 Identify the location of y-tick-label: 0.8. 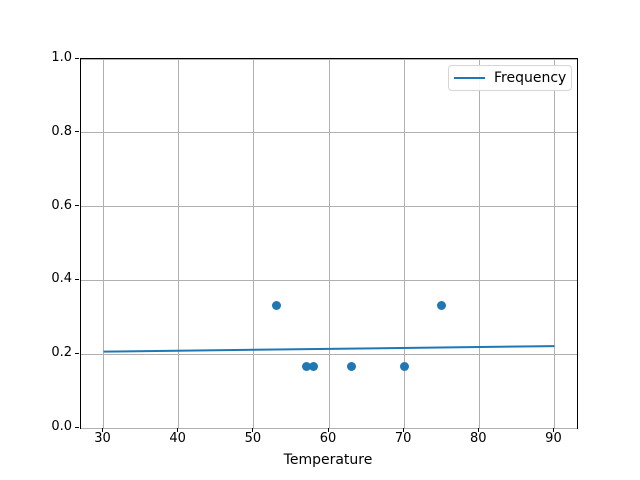
(61, 131).